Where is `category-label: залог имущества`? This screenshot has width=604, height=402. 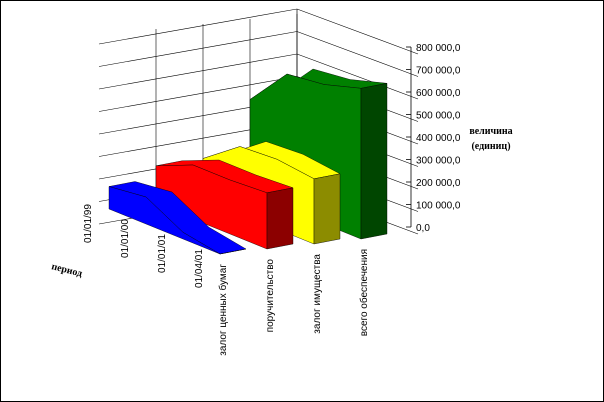 category-label: залог имущества is located at coordinates (317, 294).